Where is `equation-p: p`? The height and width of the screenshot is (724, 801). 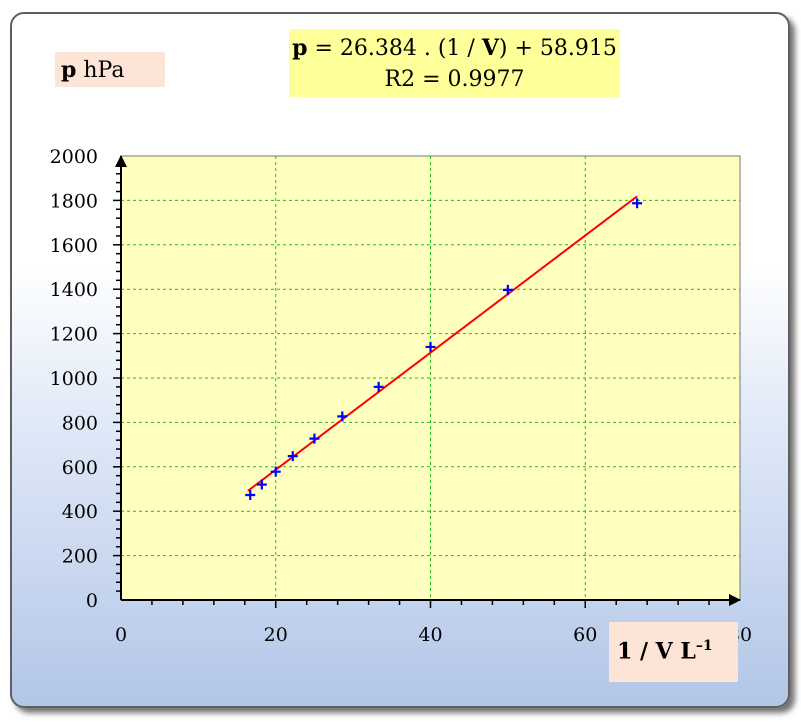
equation-p: p is located at coordinates (300, 48).